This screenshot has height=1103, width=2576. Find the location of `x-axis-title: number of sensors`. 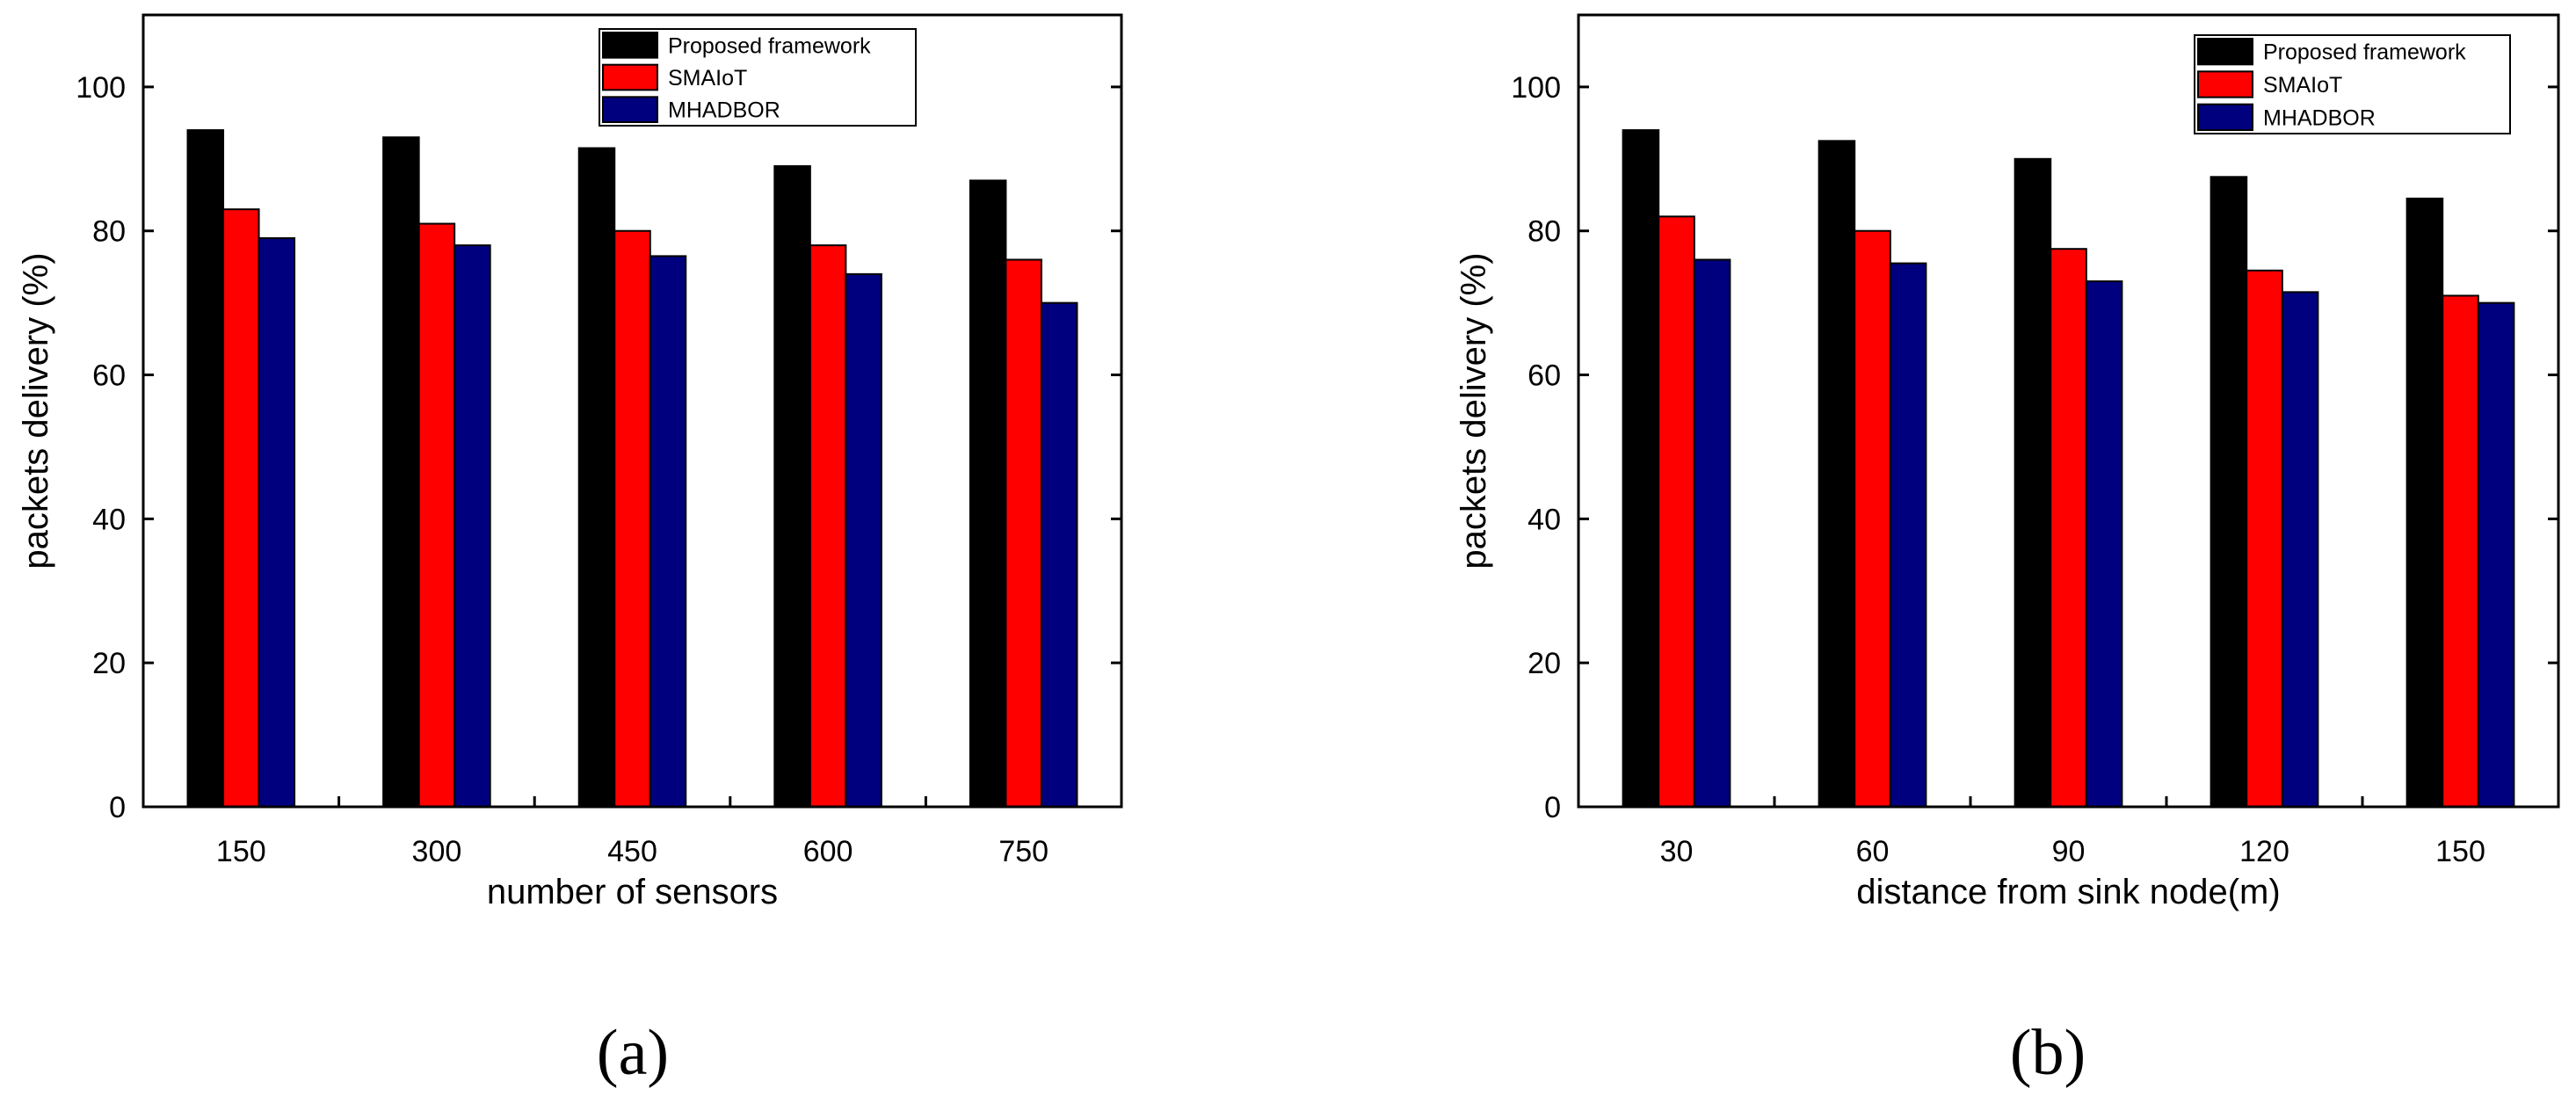

x-axis-title: number of sensors is located at coordinates (632, 892).